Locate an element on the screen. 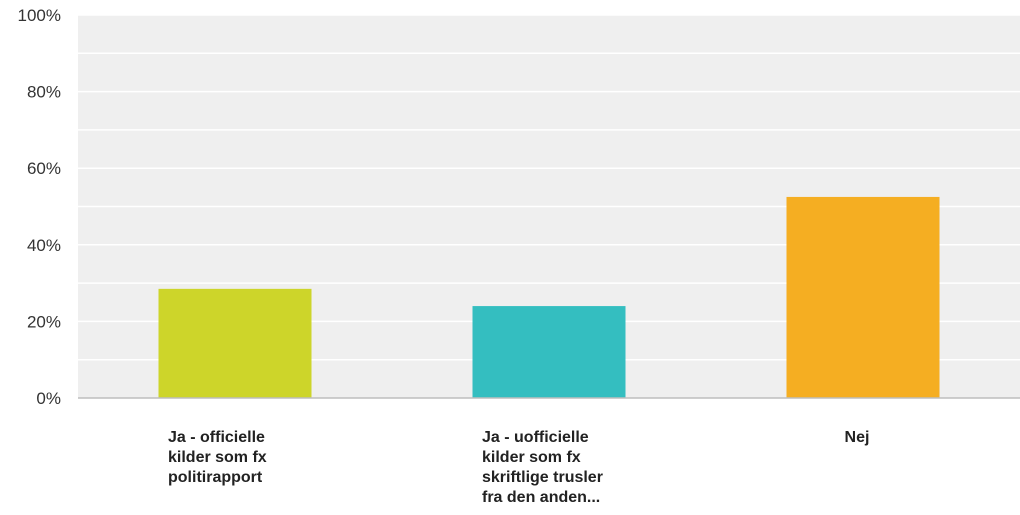 Image resolution: width=1020 pixels, height=515 pixels. y-tick-label: 20% is located at coordinates (44, 321).